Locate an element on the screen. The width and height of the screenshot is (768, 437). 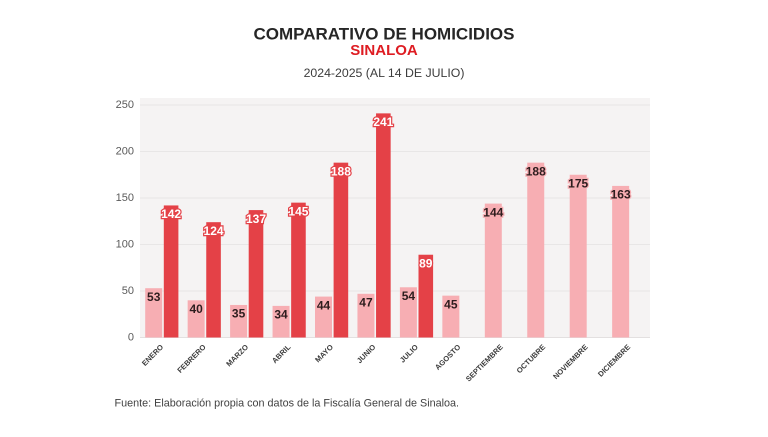
svg-text: 53 is located at coordinates (154, 297).